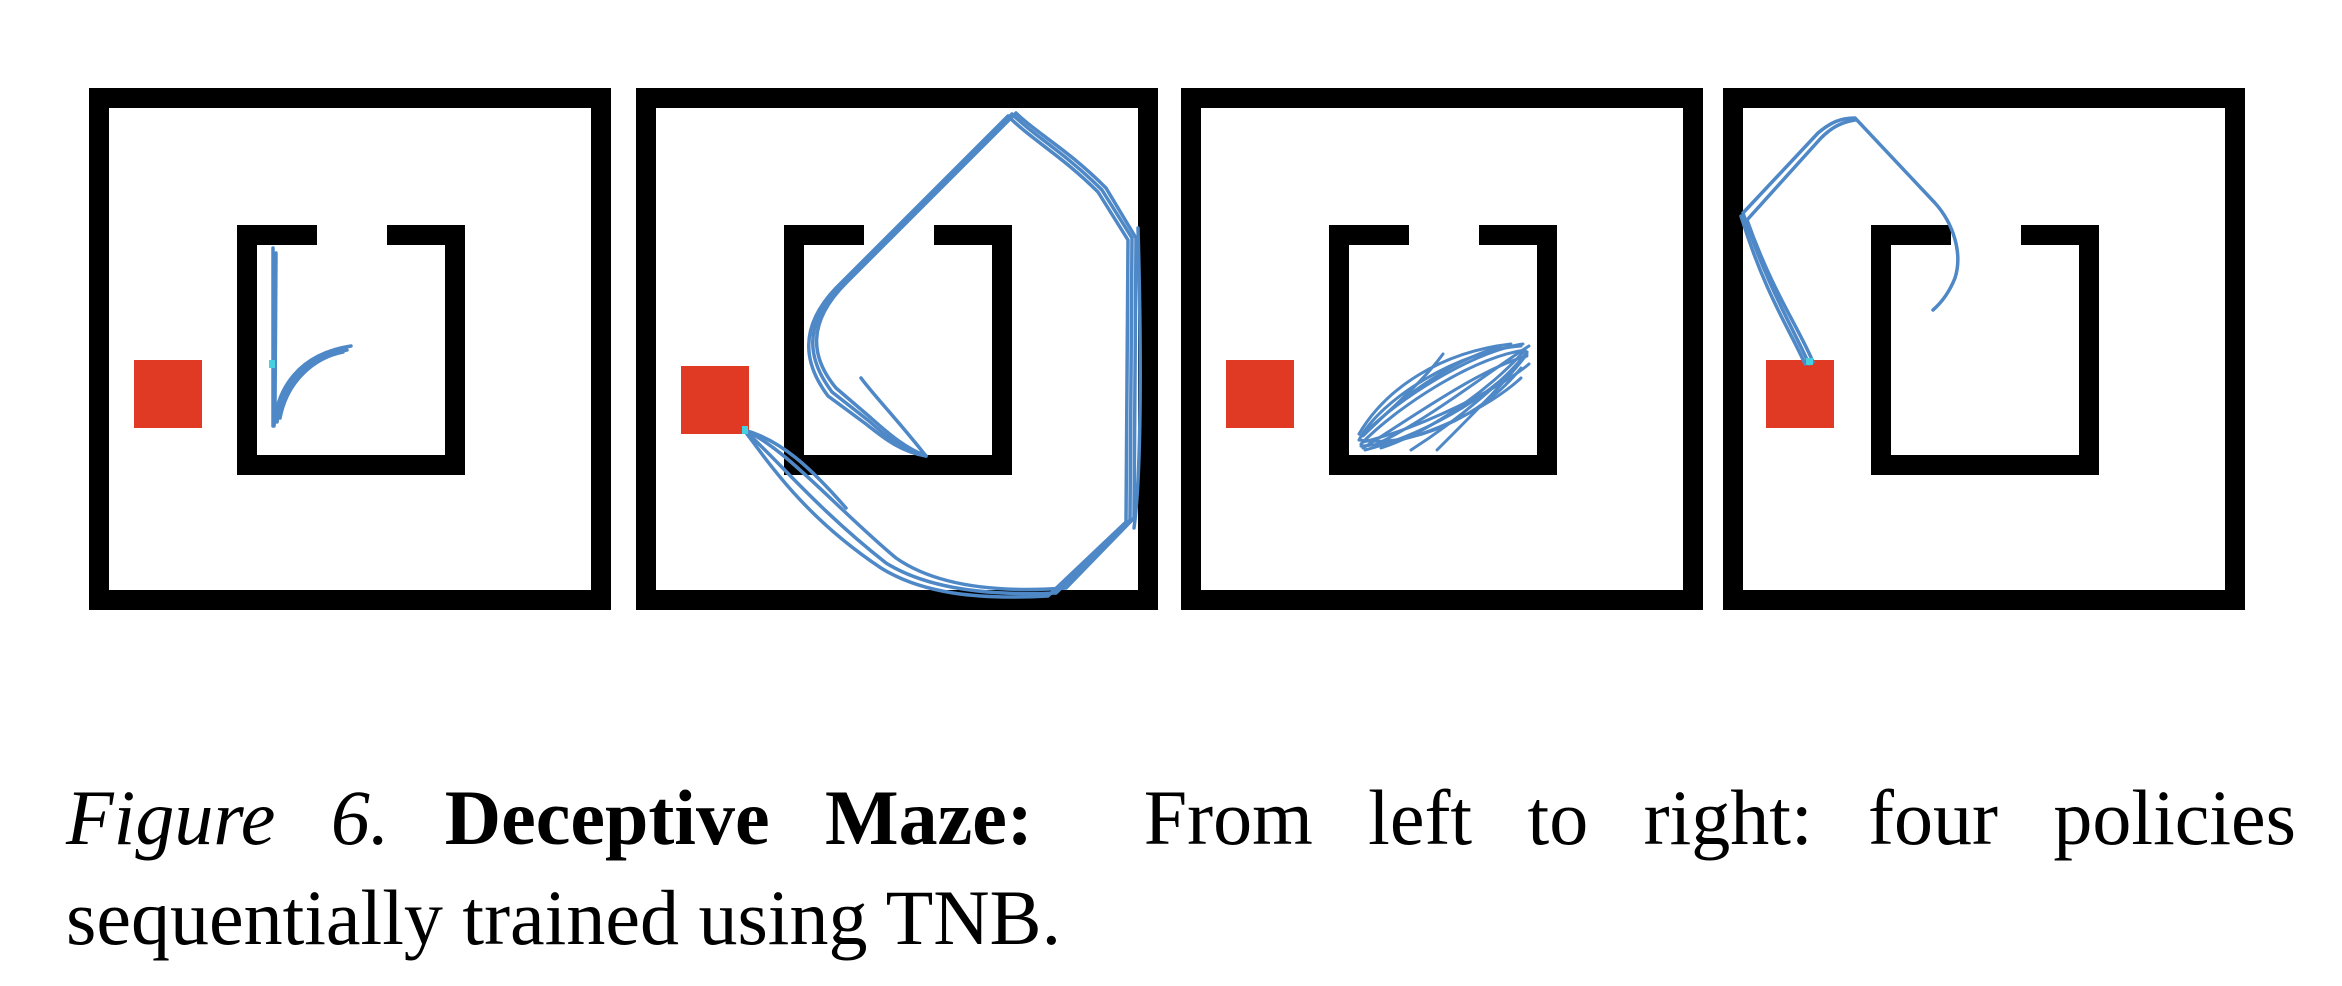 The height and width of the screenshot is (986, 2342). I want to click on caption-figure-label: Figure 6., so click(228, 817).